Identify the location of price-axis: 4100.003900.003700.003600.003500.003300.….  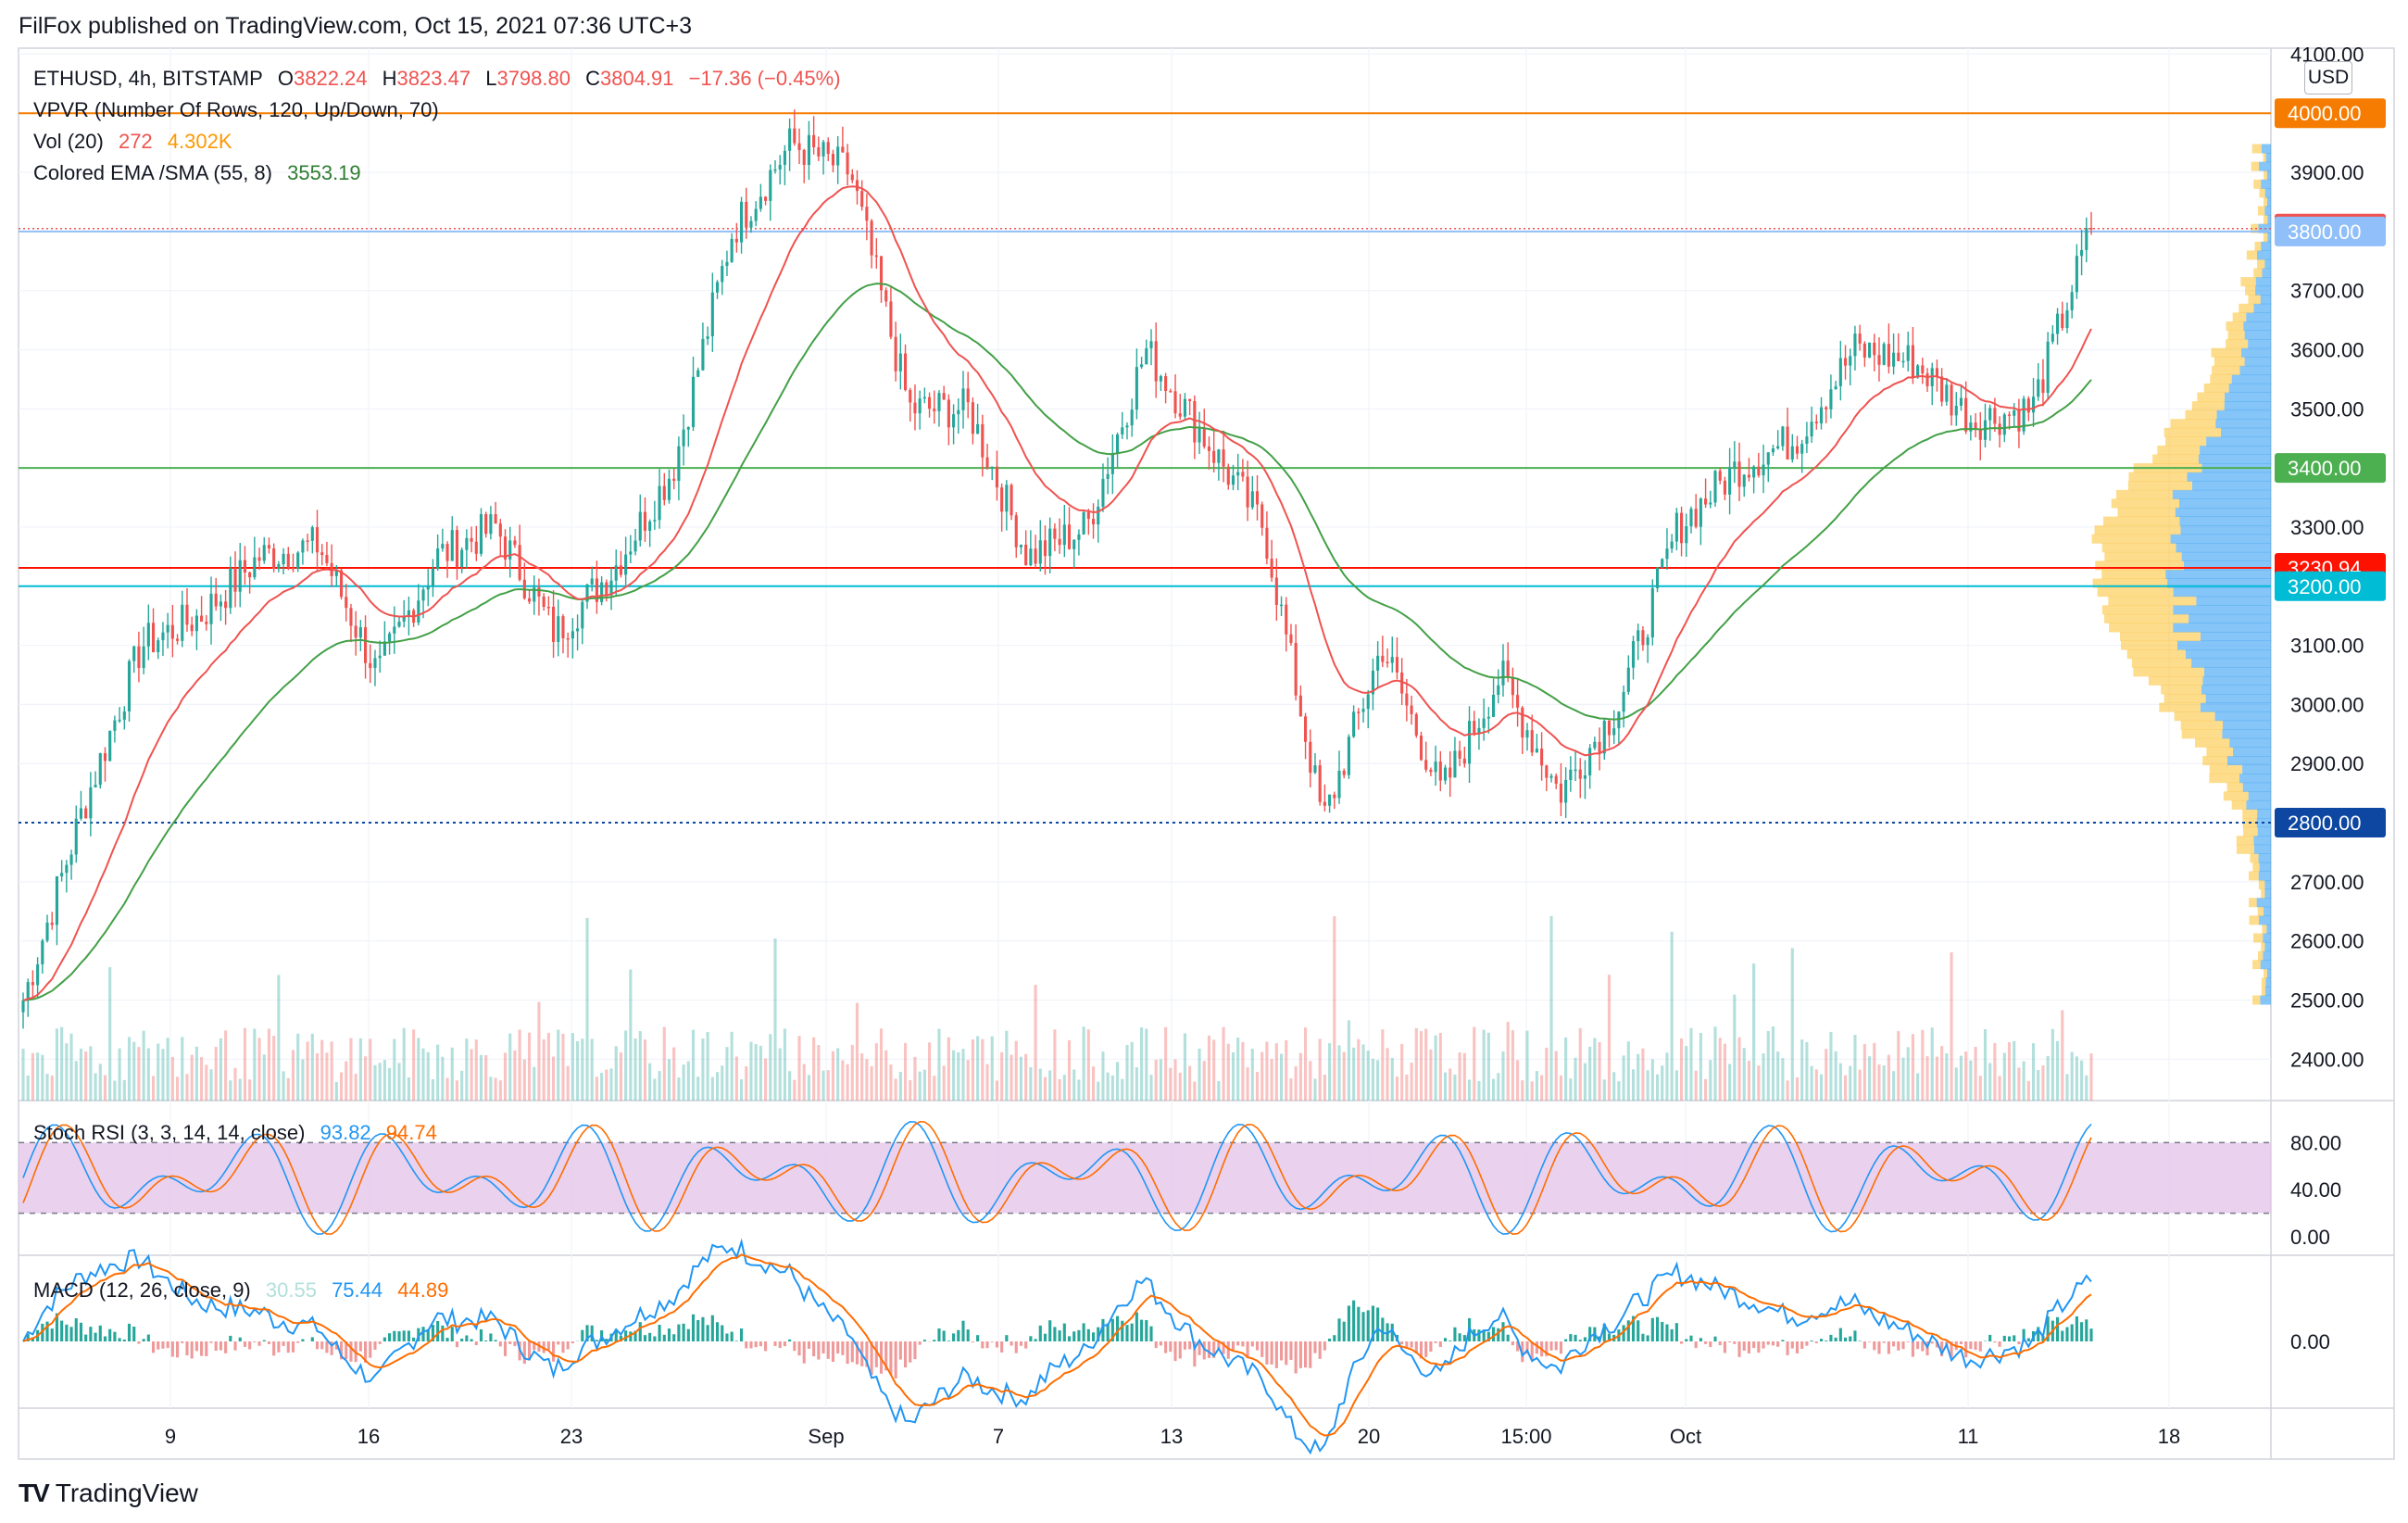
(2330, 698).